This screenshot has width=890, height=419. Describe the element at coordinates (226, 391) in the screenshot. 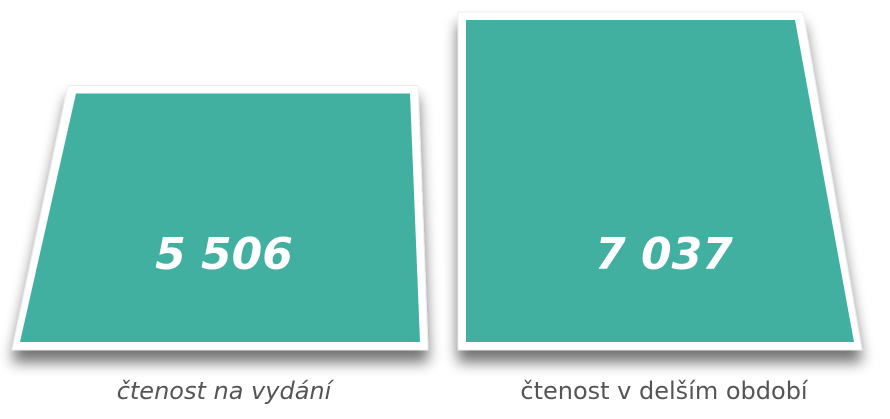

I see `category-label: čtenost na vydání` at that location.